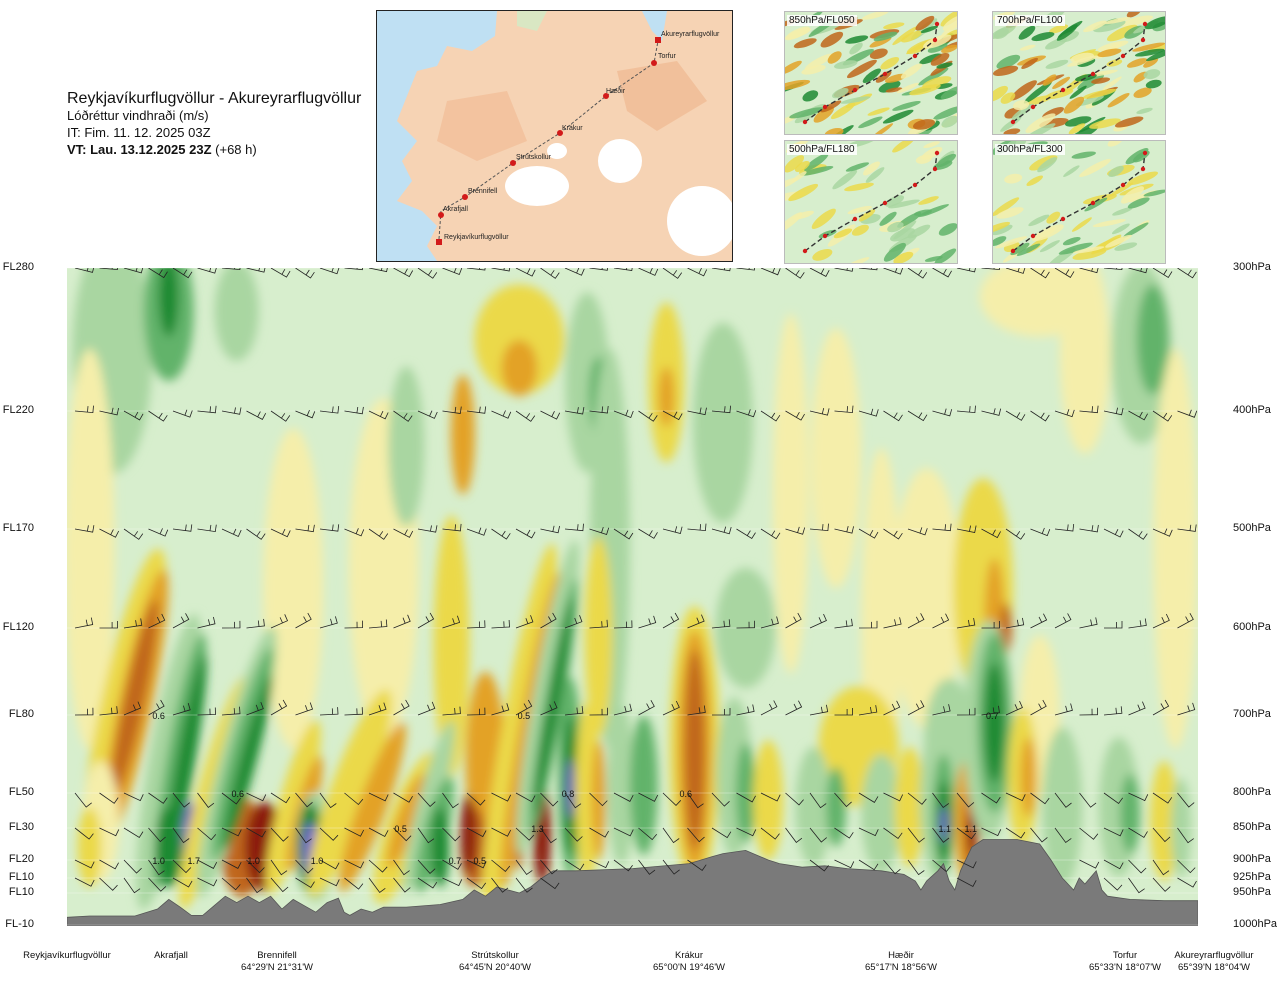 The image size is (1280, 981). I want to click on contour-label: 0.5, so click(524, 716).